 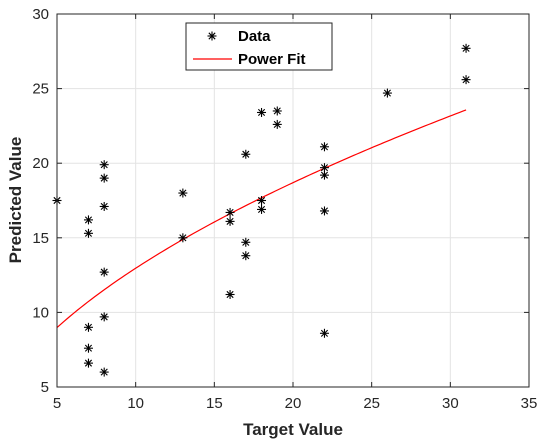 What do you see at coordinates (45, 387) in the screenshot?
I see `y-tick-label: 5` at bounding box center [45, 387].